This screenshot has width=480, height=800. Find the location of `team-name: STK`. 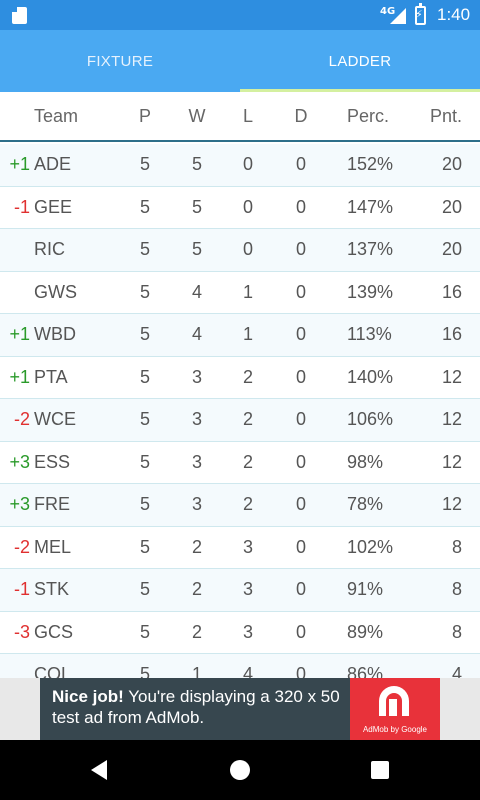

team-name: STK is located at coordinates (52, 589).